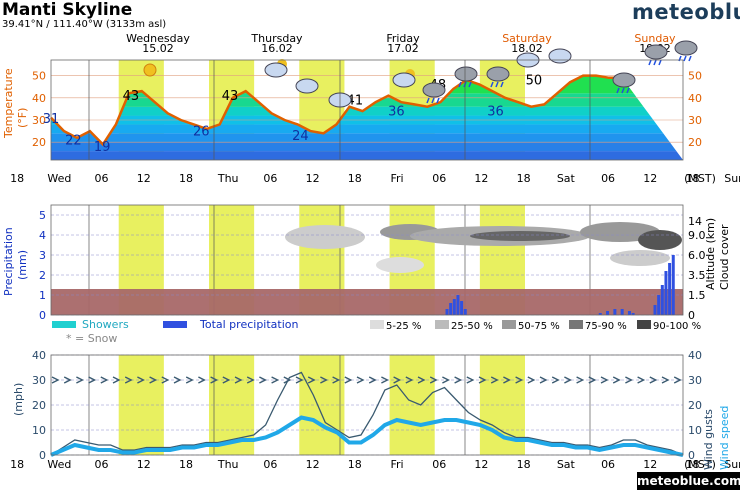 The image size is (740, 490). Describe the element at coordinates (39, 380) in the screenshot. I see `wind-tick-left: 30` at that location.